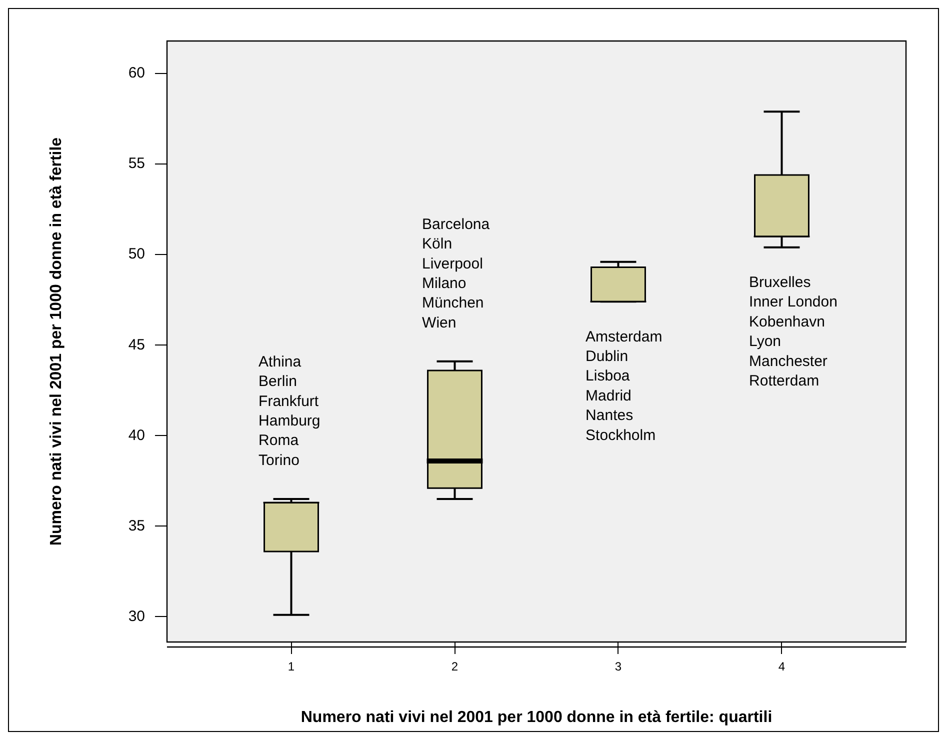  Describe the element at coordinates (291, 667) in the screenshot. I see `x-tick-label: 1` at that location.